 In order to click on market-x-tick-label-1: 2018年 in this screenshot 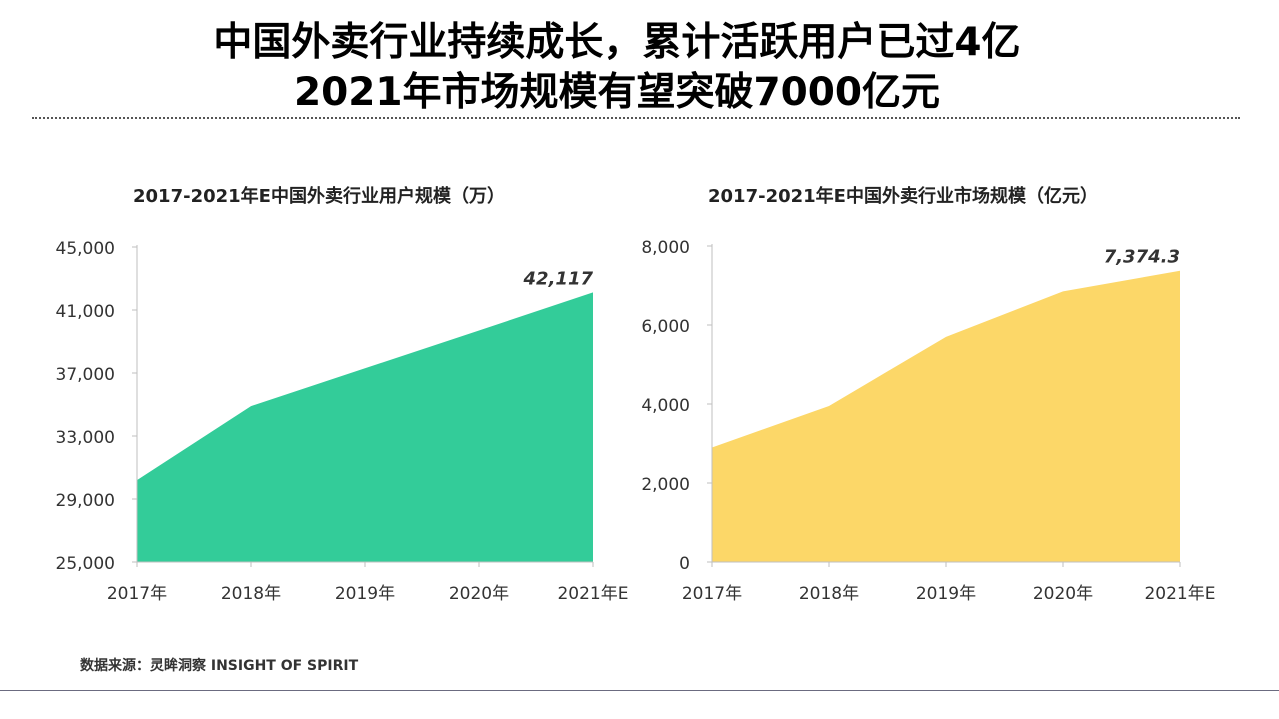, I will do `click(829, 594)`.